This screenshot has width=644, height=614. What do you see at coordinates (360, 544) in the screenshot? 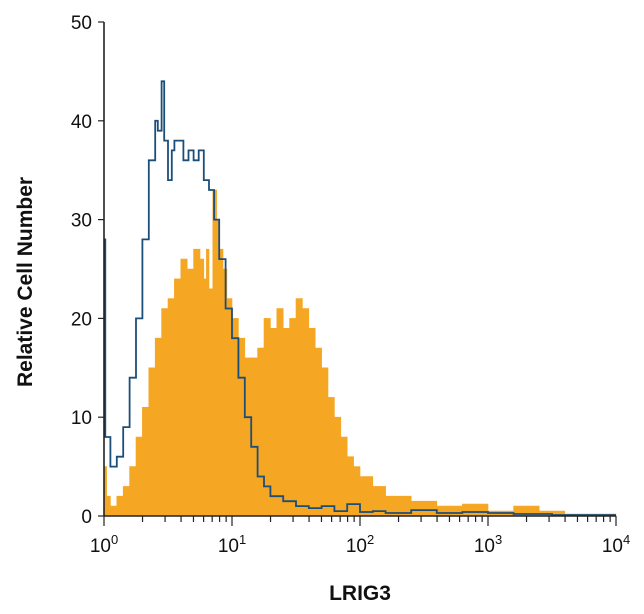
I see `x-tick-label: 10²` at bounding box center [360, 544].